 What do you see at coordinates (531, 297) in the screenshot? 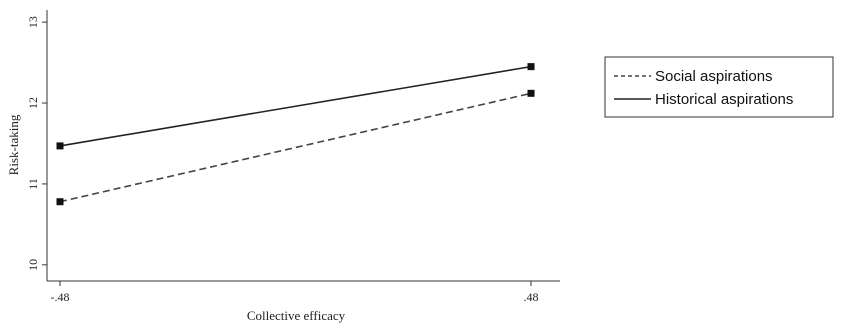
I see `x-tick-label: .48` at bounding box center [531, 297].